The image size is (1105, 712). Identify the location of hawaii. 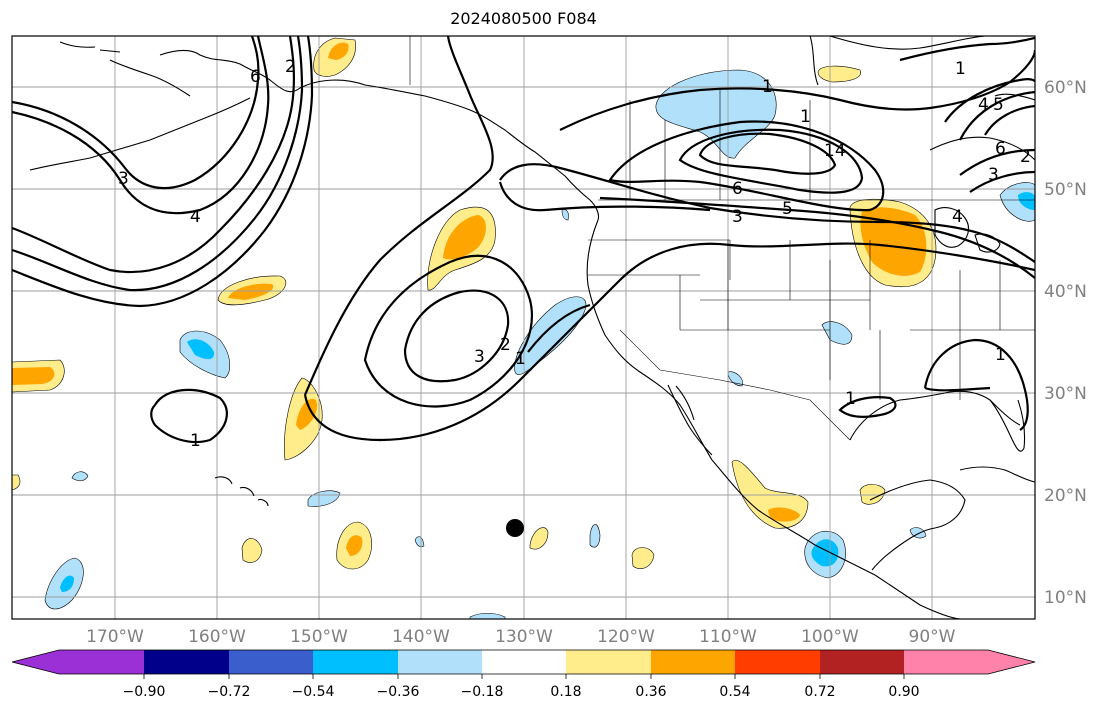
(241, 491).